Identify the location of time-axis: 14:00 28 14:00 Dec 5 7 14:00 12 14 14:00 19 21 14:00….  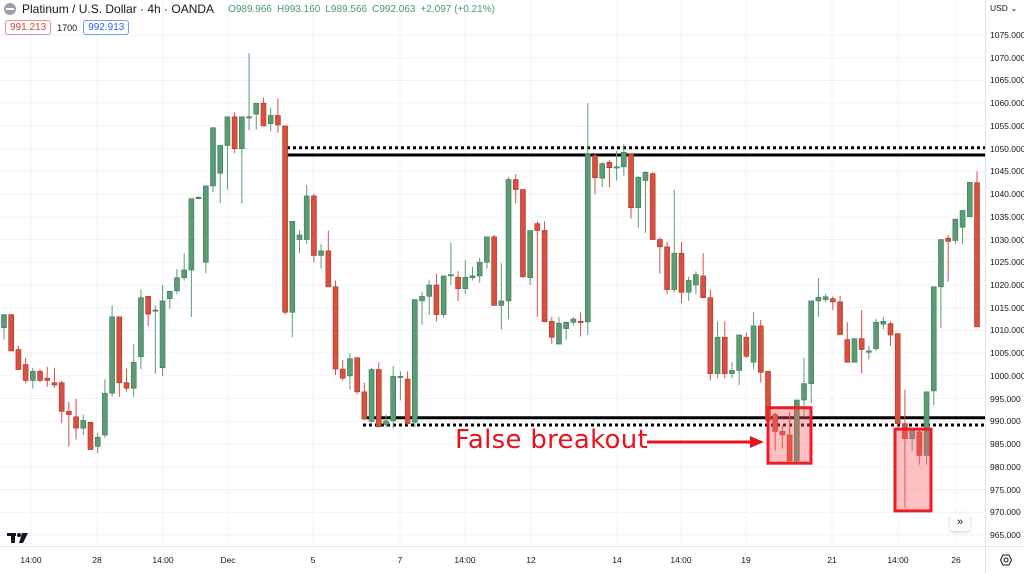
(492, 559).